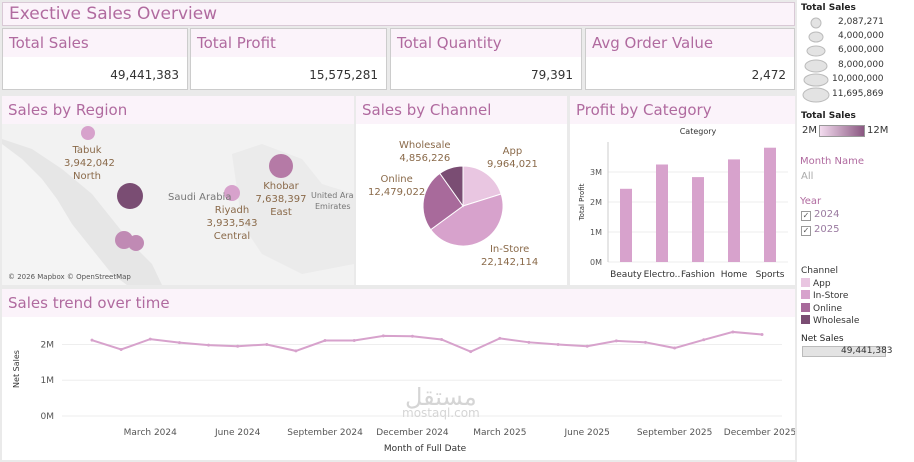 The width and height of the screenshot is (914, 462). Describe the element at coordinates (512, 158) in the screenshot. I see `channel-label-app: App 9,964,021` at that location.